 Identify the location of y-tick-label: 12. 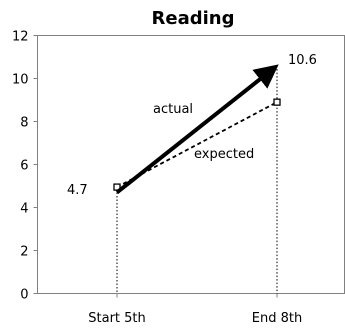
(20, 37).